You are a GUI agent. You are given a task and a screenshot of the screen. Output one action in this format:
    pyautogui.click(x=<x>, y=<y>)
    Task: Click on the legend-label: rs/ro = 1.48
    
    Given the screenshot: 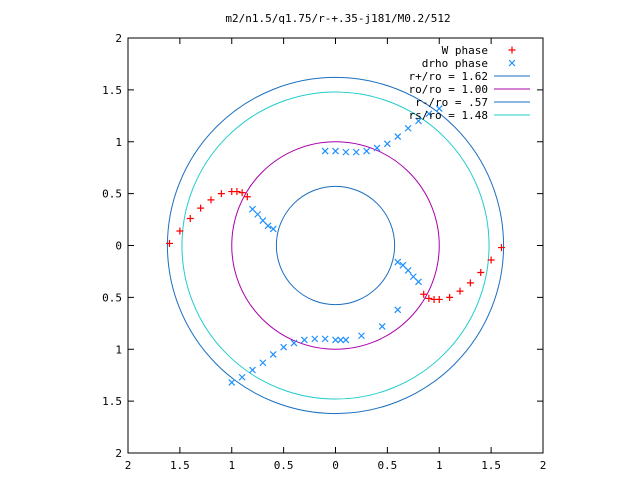 What is the action you would take?
    pyautogui.click(x=448, y=115)
    